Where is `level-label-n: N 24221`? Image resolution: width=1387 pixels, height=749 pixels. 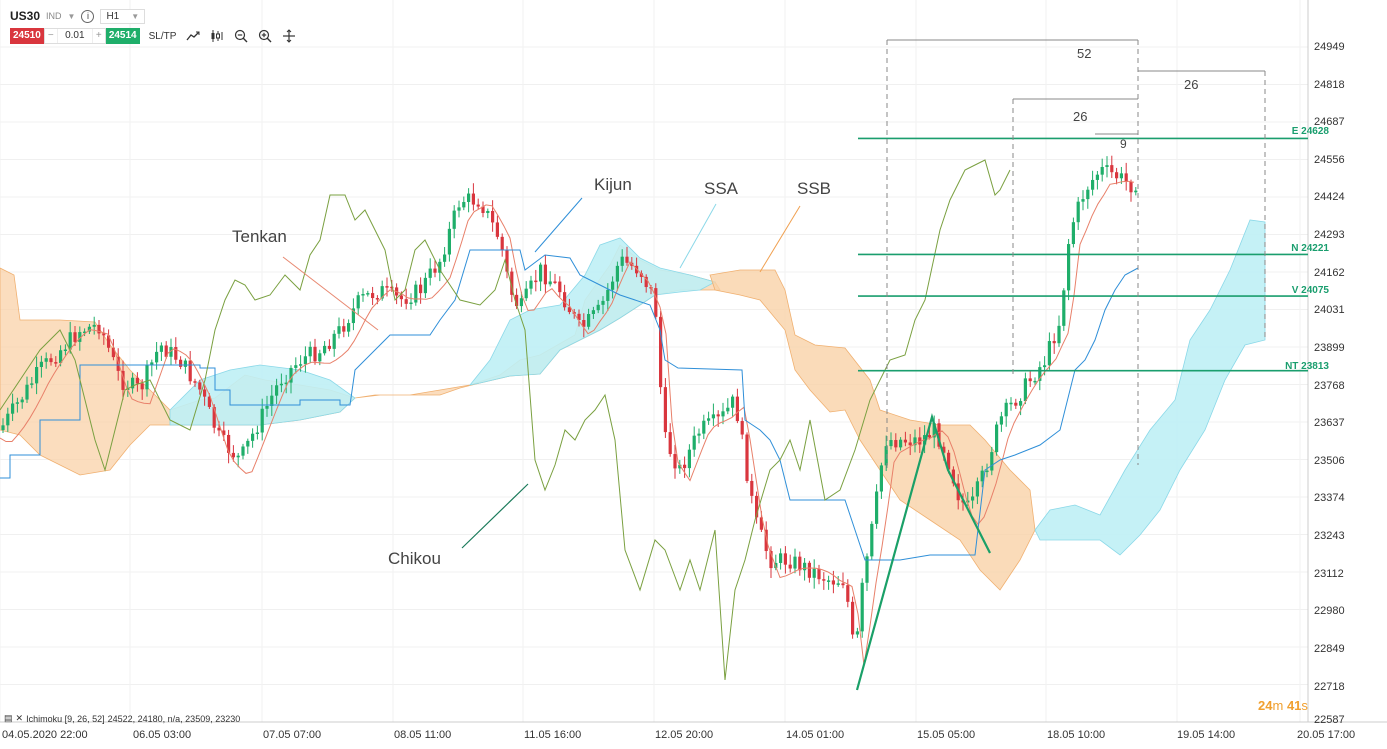
level-label-n: N 24221 is located at coordinates (1310, 248).